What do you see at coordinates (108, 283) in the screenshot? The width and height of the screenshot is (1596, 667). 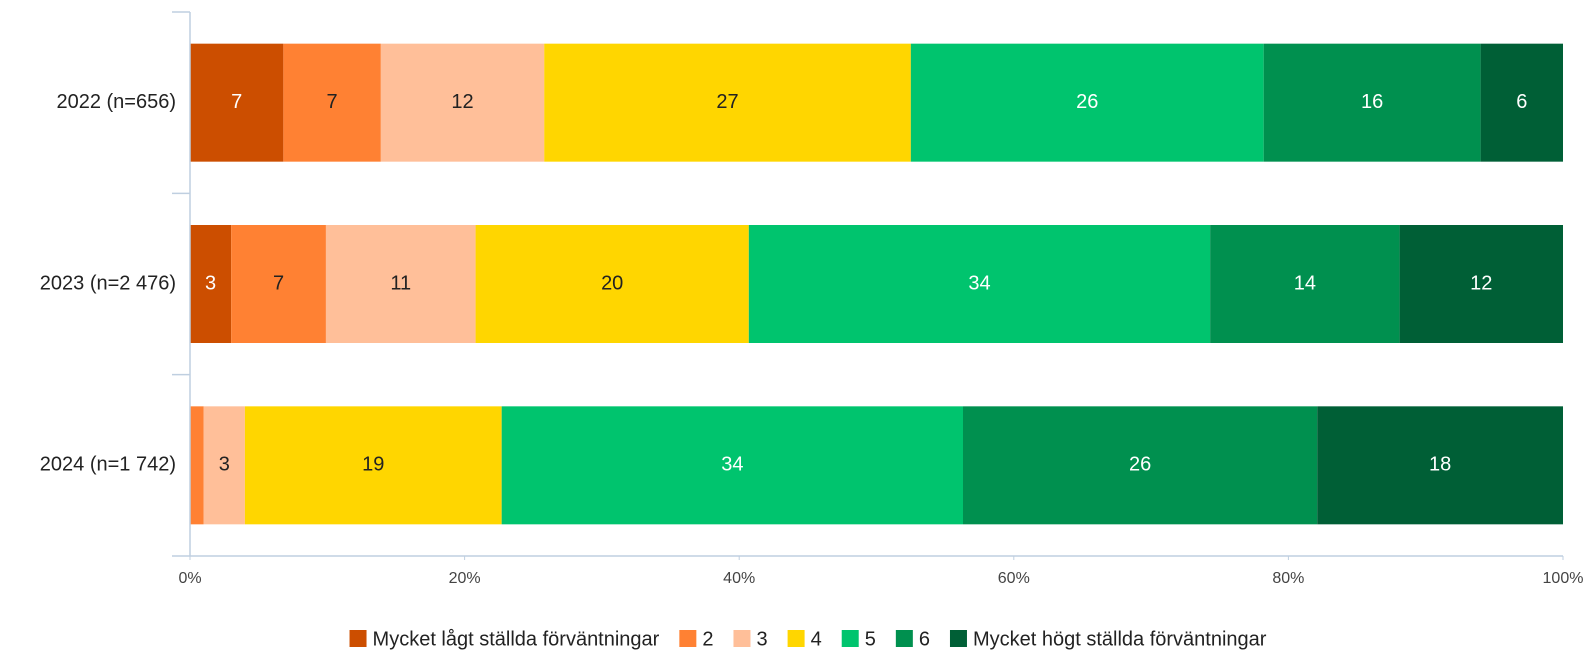 I see `y-tick-label: 2023 (n=2 476)` at bounding box center [108, 283].